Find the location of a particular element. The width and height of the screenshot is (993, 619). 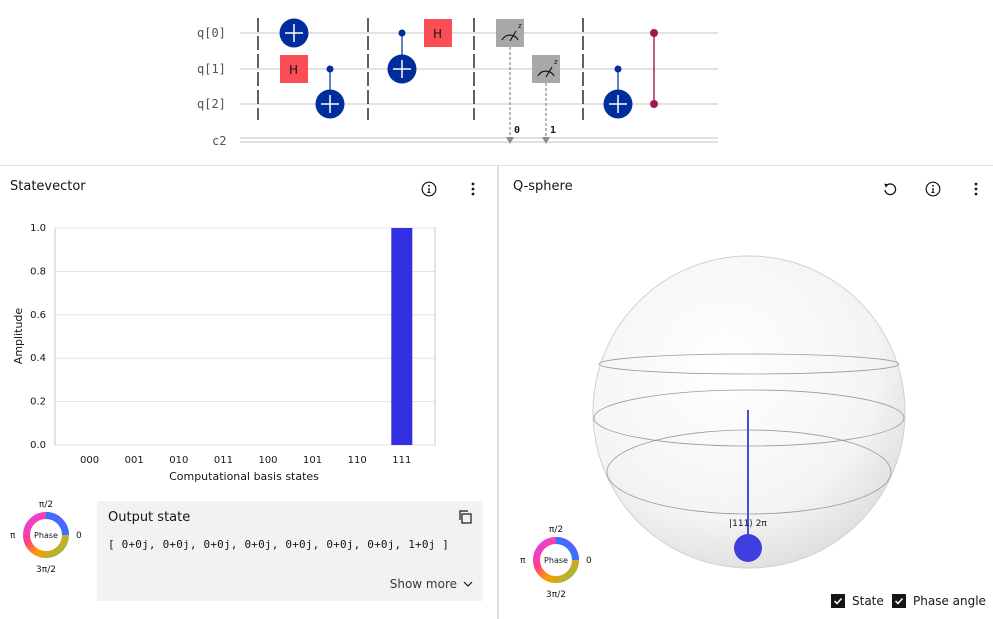

cnot-q1-q2 is located at coordinates (330, 92).